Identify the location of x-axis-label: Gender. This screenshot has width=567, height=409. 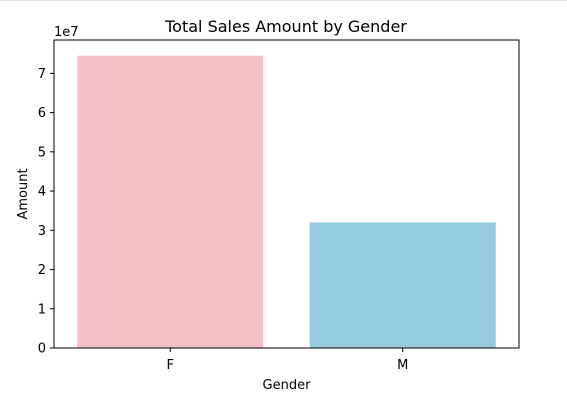
(287, 385).